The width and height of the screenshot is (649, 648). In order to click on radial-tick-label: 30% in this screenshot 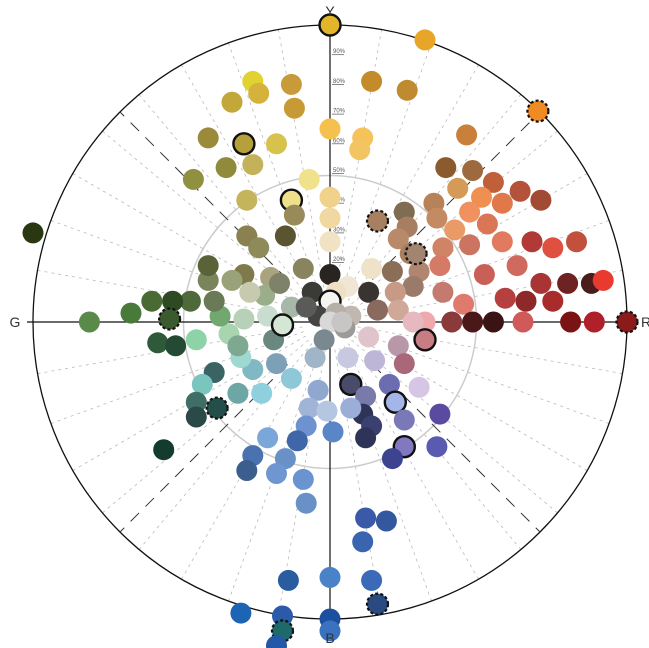, I will do `click(339, 230)`.